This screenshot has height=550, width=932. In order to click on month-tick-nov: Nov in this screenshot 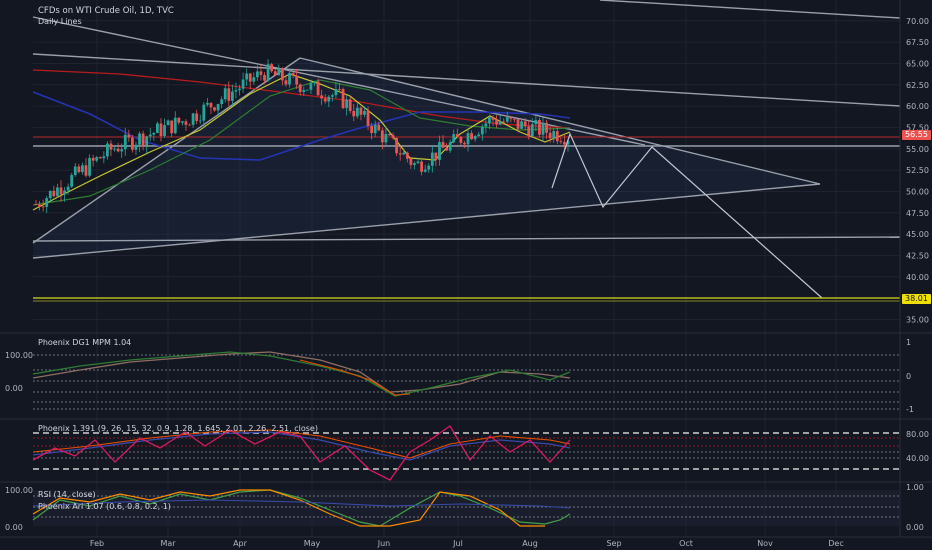, I will do `click(765, 543)`.